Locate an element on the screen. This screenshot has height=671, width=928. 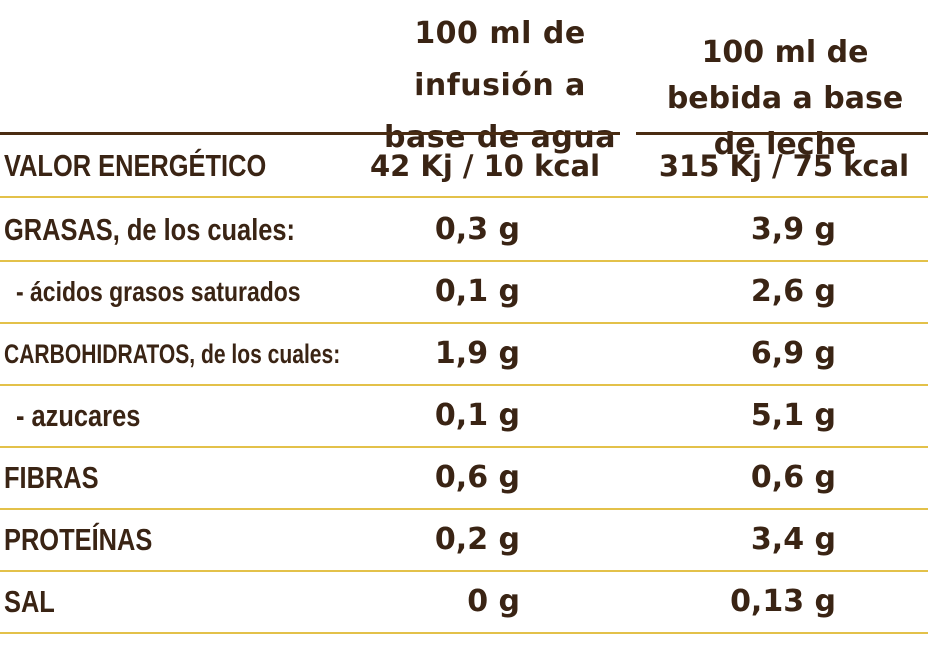
row-label: VALOR ENERGÉTICO is located at coordinates (135, 165).